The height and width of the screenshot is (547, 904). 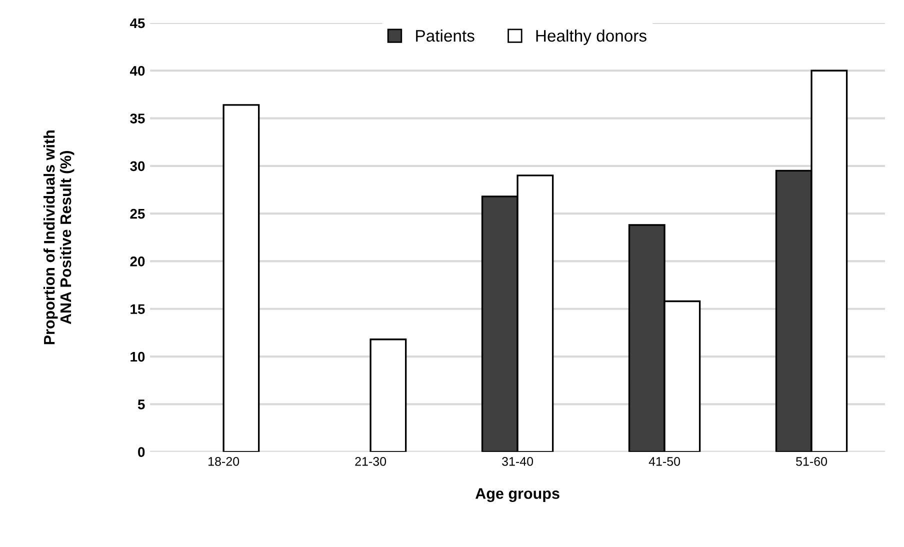 What do you see at coordinates (141, 405) in the screenshot?
I see `y-tick-label: 5` at bounding box center [141, 405].